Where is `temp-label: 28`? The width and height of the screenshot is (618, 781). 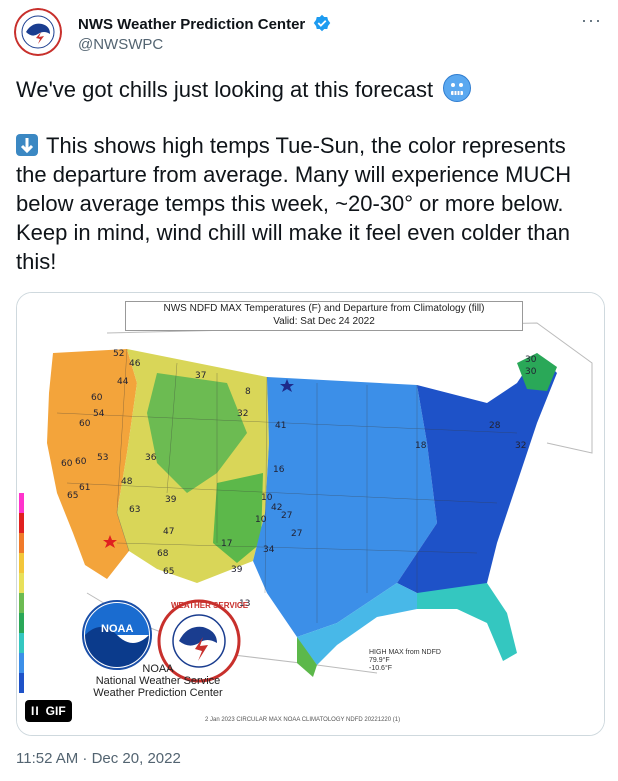 temp-label: 28 is located at coordinates (495, 426).